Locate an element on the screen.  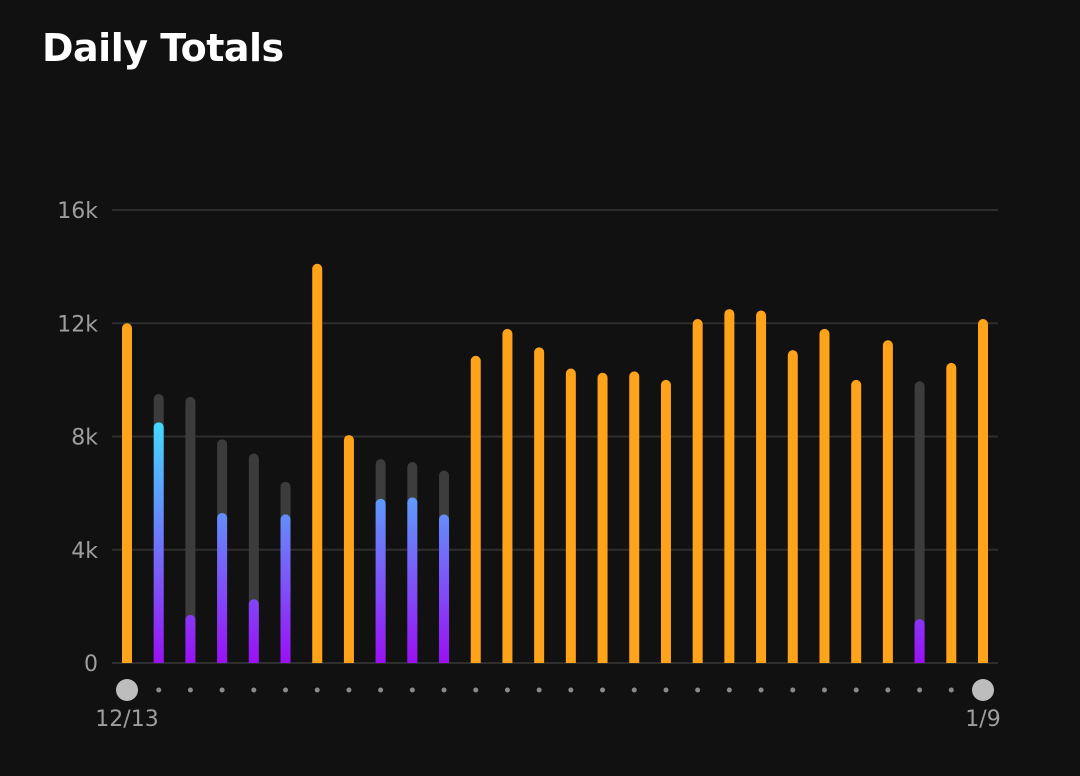
range-end-handle is located at coordinates (983, 690).